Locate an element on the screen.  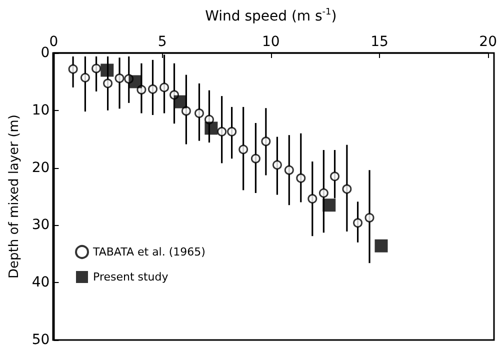
legend-label: Present study is located at coordinates (131, 277).